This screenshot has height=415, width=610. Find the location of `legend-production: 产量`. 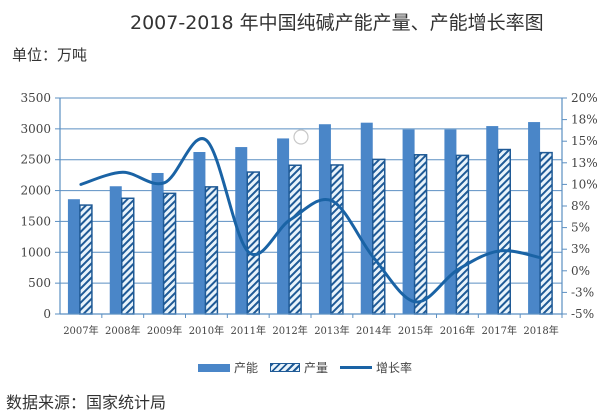

legend-production: 产量 is located at coordinates (299, 367).